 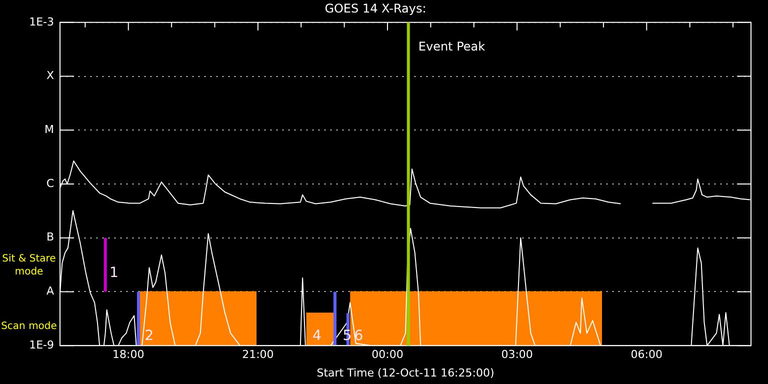 What do you see at coordinates (128, 355) in the screenshot?
I see `x-tick-label: 18:00` at bounding box center [128, 355].